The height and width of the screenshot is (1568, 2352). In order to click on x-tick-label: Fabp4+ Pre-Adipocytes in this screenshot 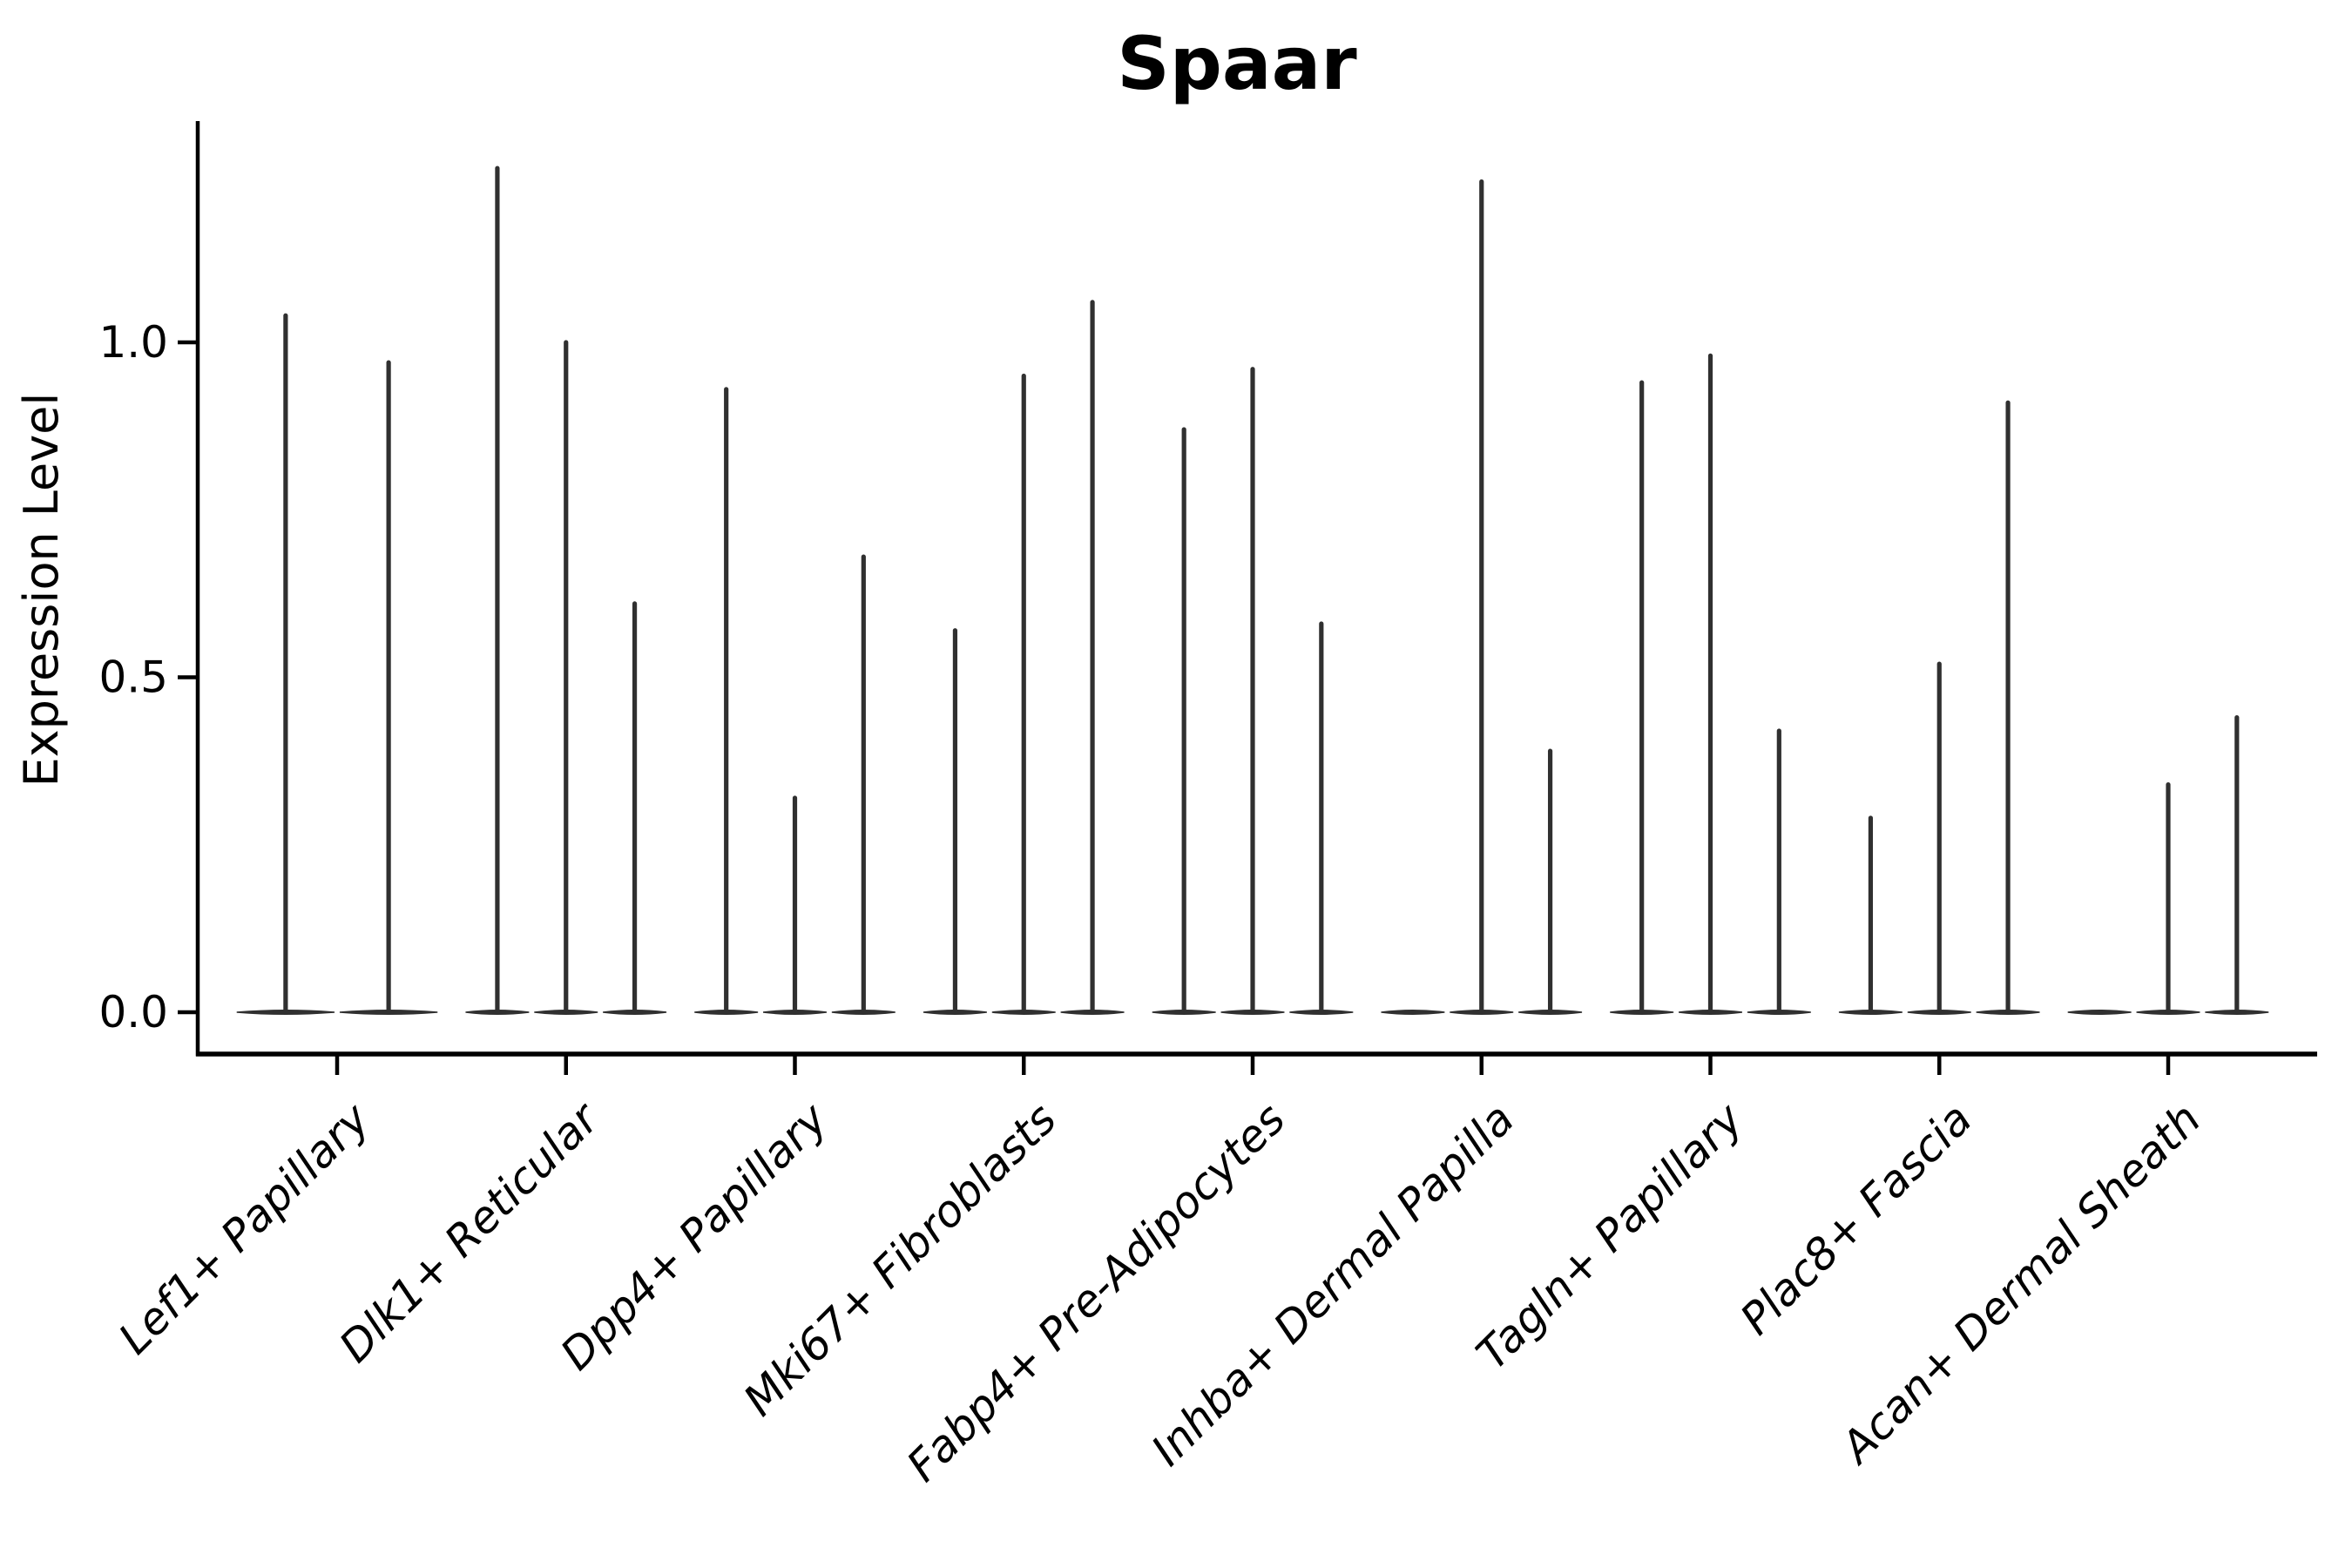, I will do `click(1096, 1292)`.